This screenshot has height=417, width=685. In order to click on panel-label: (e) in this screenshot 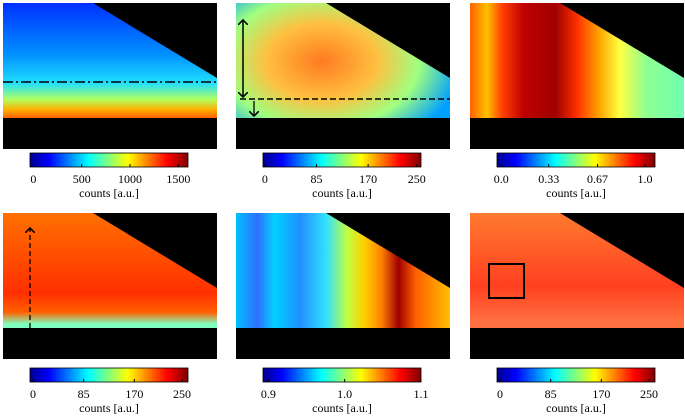, I will do `click(437, 223)`.